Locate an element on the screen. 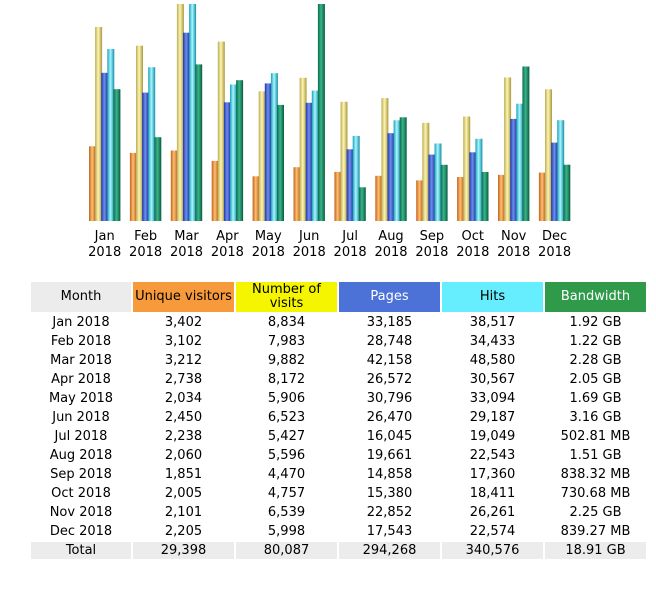 The image size is (656, 590). cell-hits: 17,360 is located at coordinates (492, 474).